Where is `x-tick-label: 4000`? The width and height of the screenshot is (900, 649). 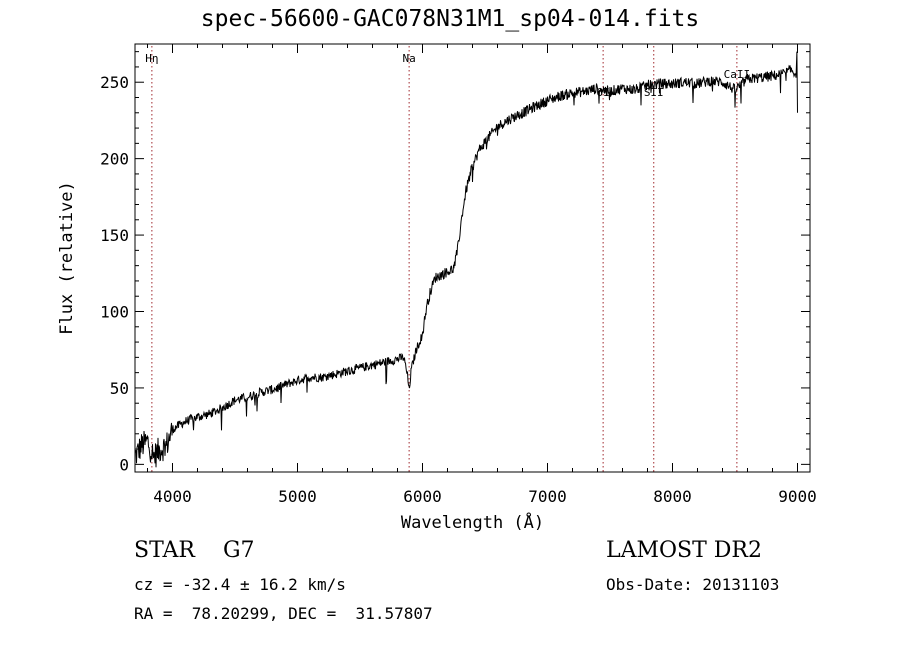
x-tick-label: 4000 is located at coordinates (172, 496).